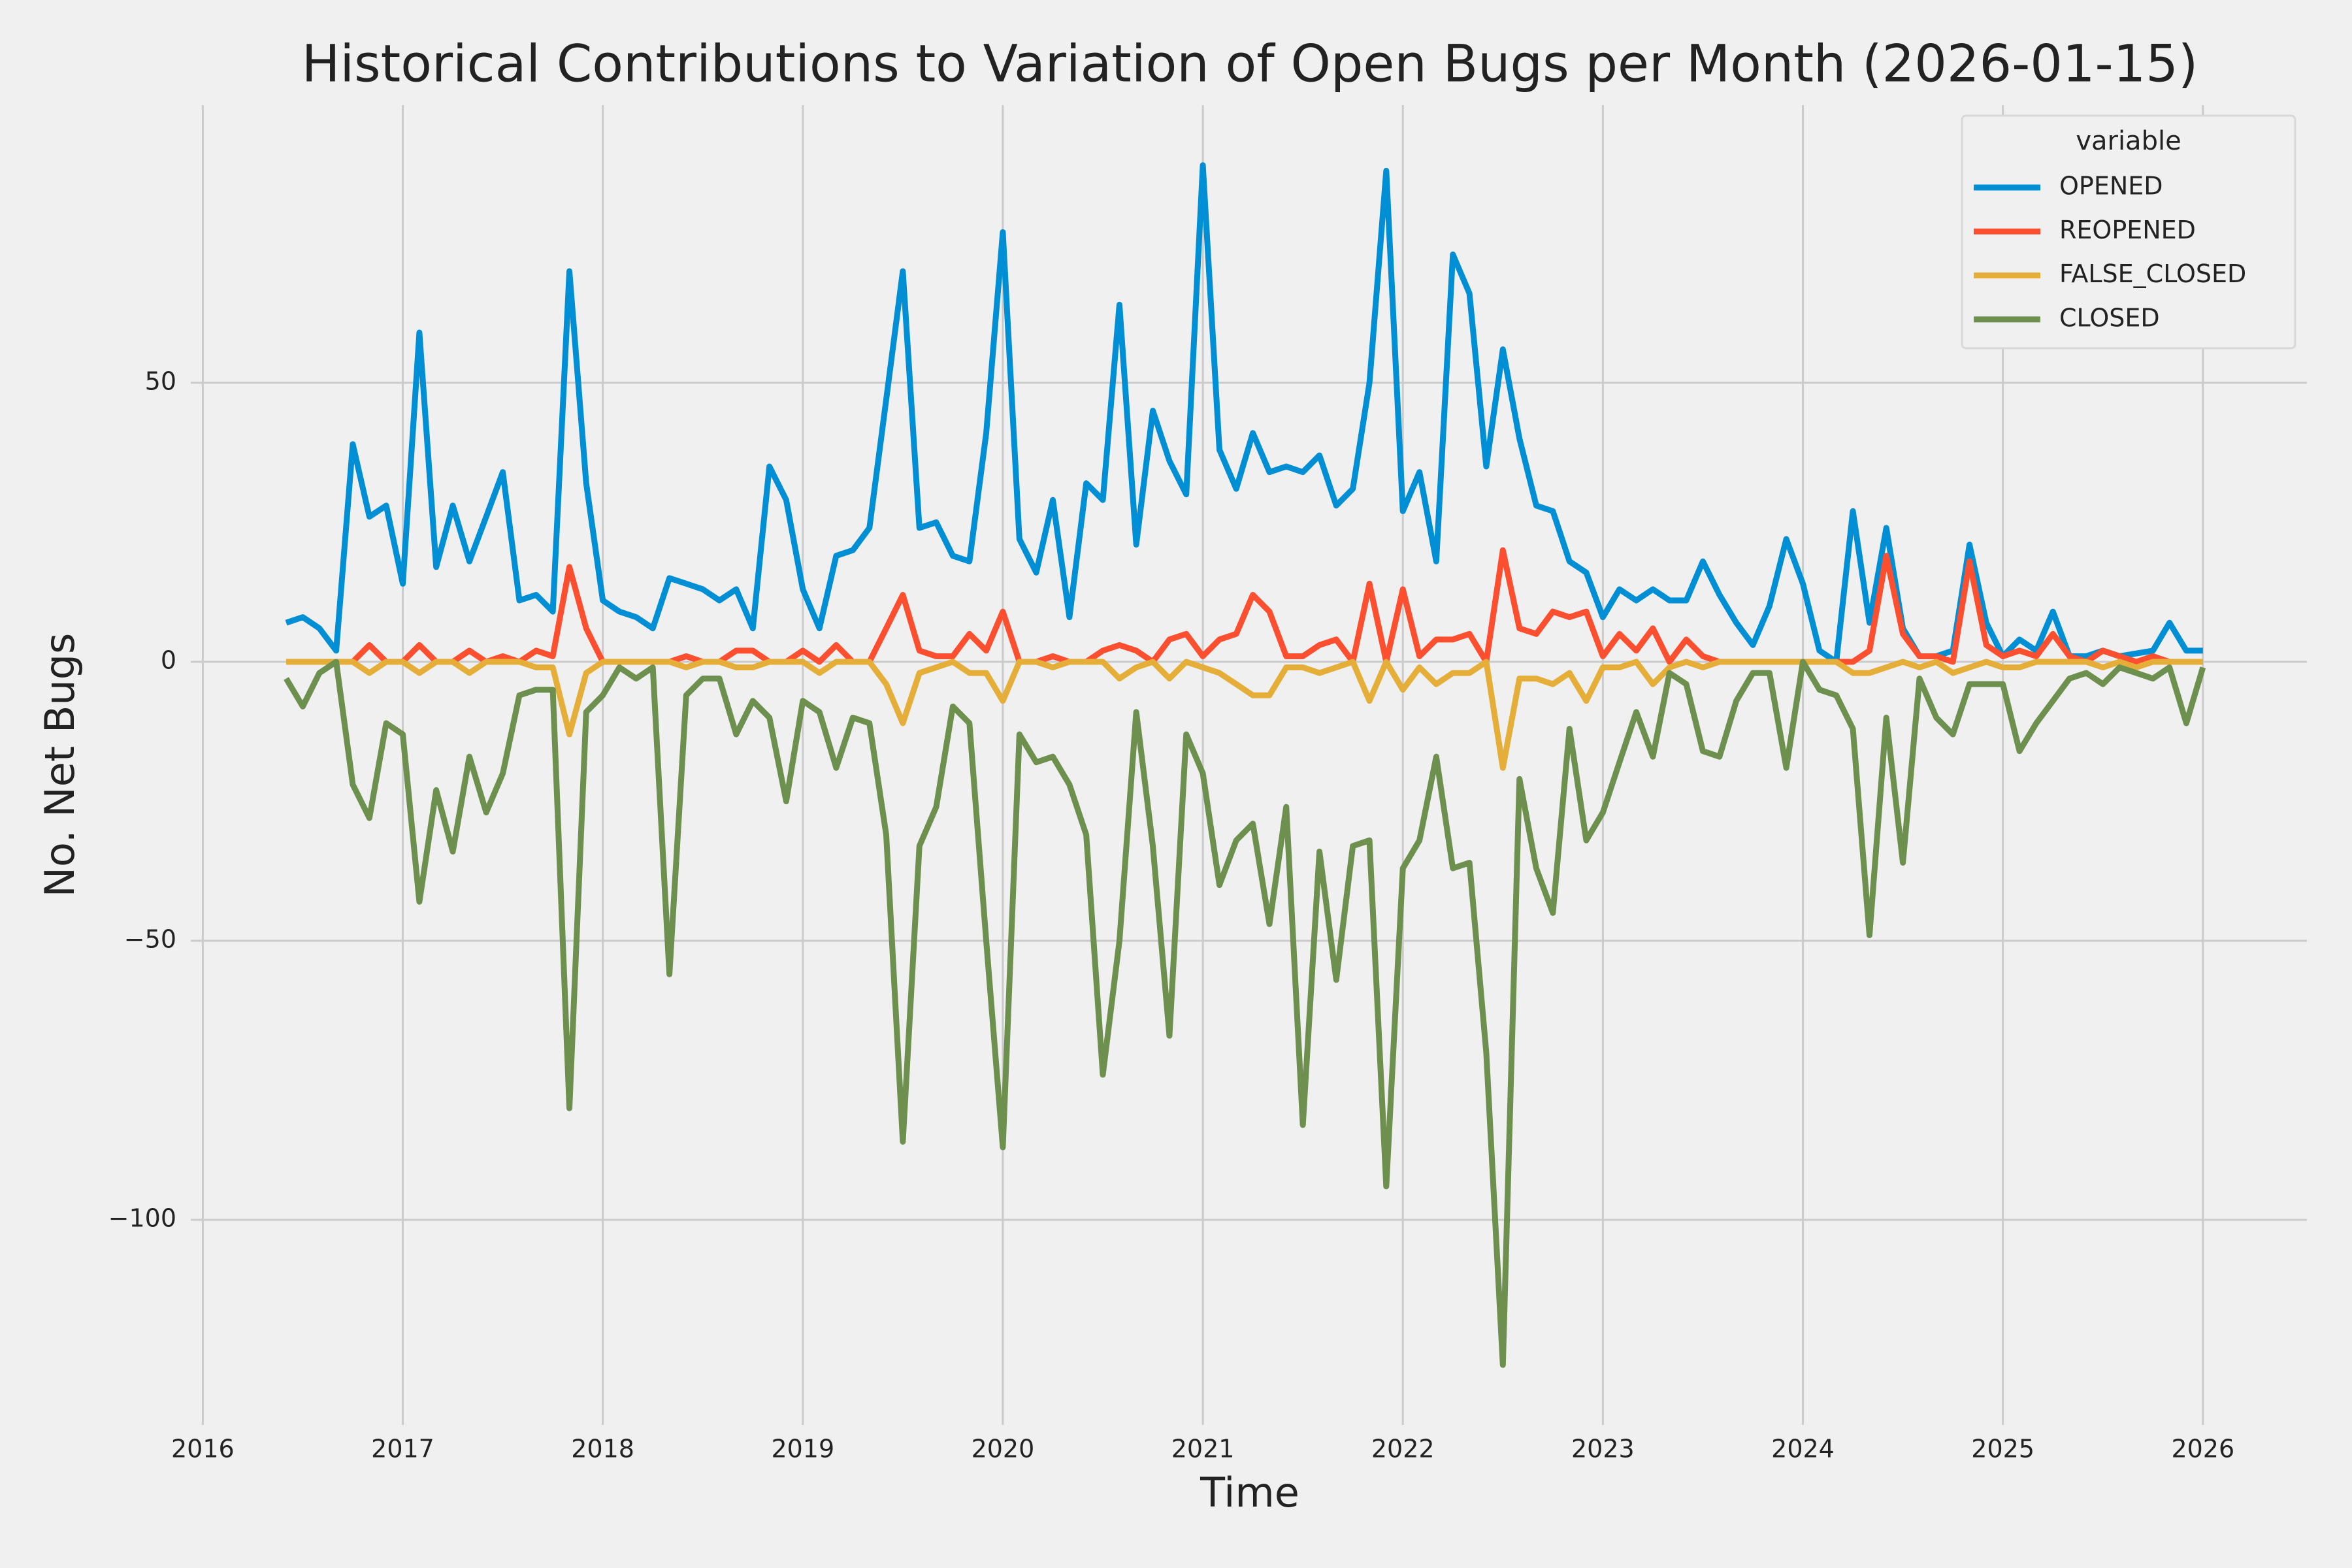 The height and width of the screenshot is (1568, 2352). I want to click on series-line, so click(1244, 715).